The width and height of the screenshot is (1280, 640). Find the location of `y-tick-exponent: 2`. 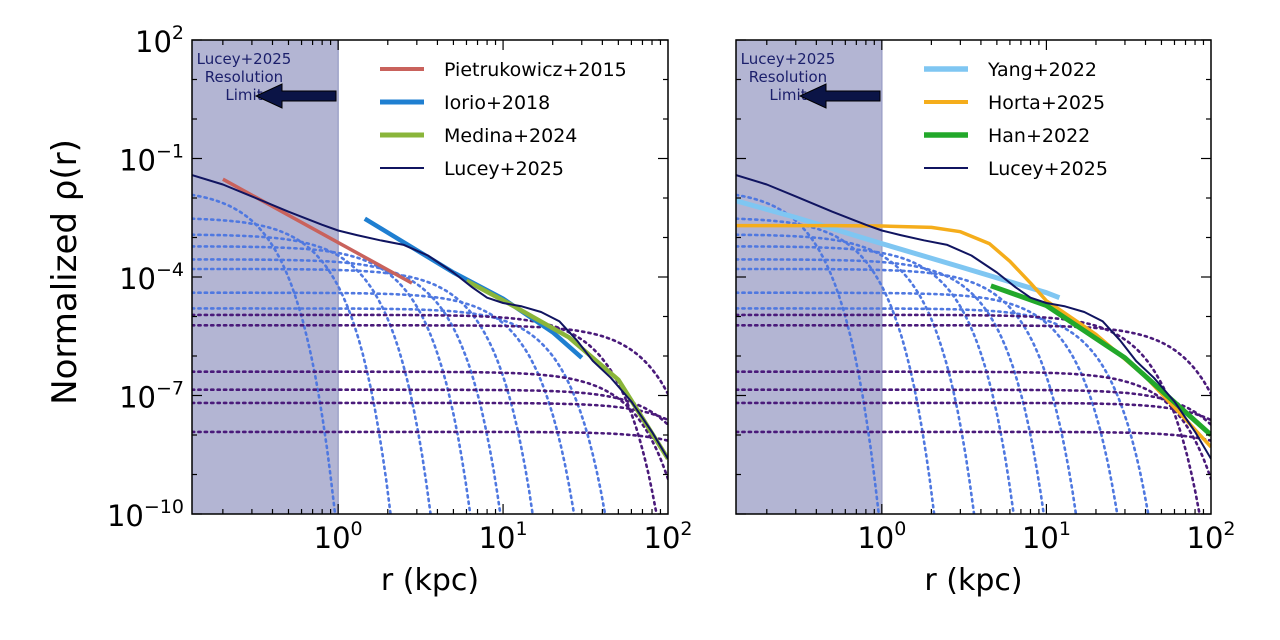

y-tick-exponent: 2 is located at coordinates (178, 33).